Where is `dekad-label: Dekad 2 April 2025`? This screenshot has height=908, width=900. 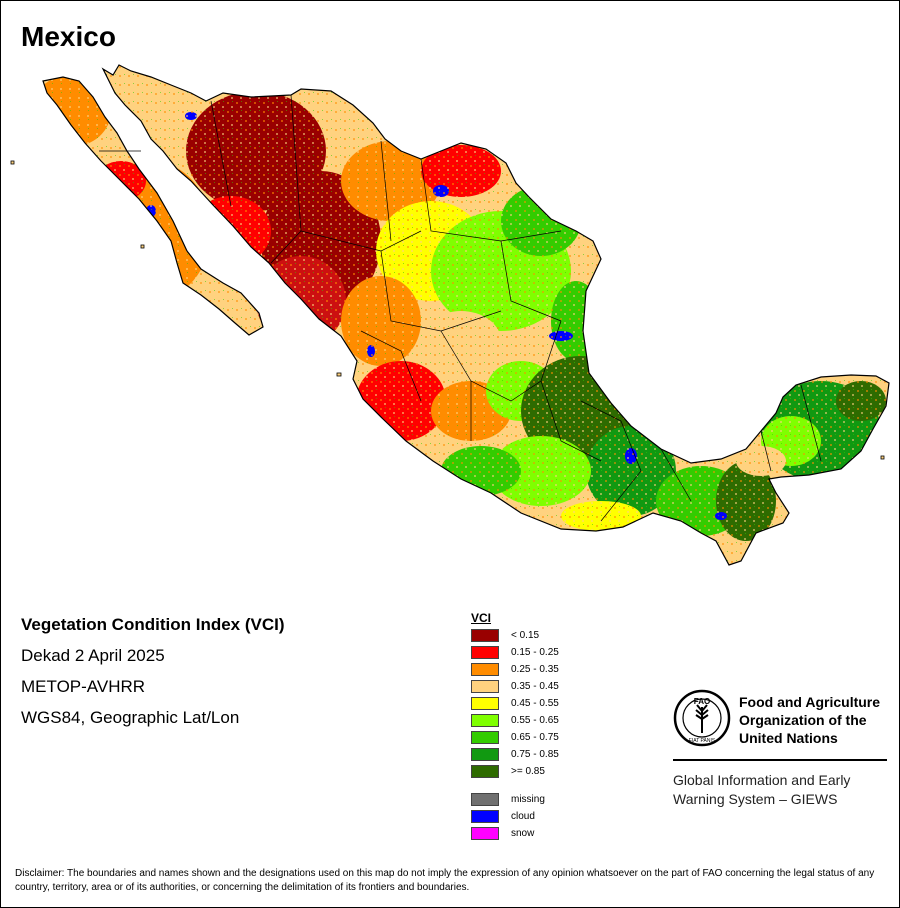 dekad-label: Dekad 2 April 2025 is located at coordinates (93, 655).